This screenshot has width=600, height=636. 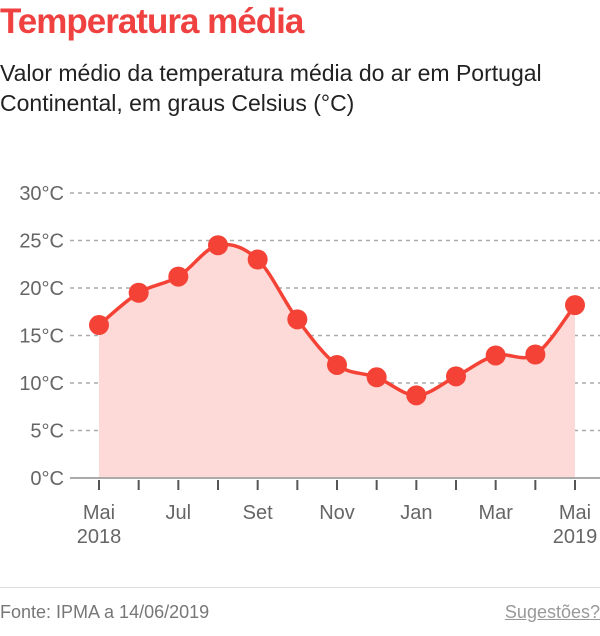 What do you see at coordinates (41, 194) in the screenshot?
I see `y-tick-label: 30°C` at bounding box center [41, 194].